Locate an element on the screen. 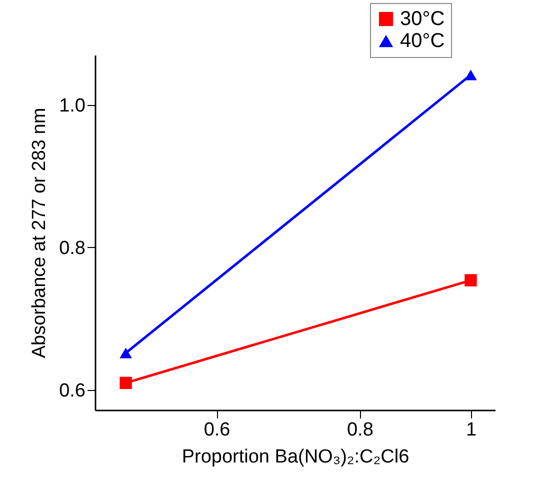 The width and height of the screenshot is (539, 478). x-axis-title: Proportion Ba(NO₃)₂:C₂Cl6 is located at coordinates (296, 457).